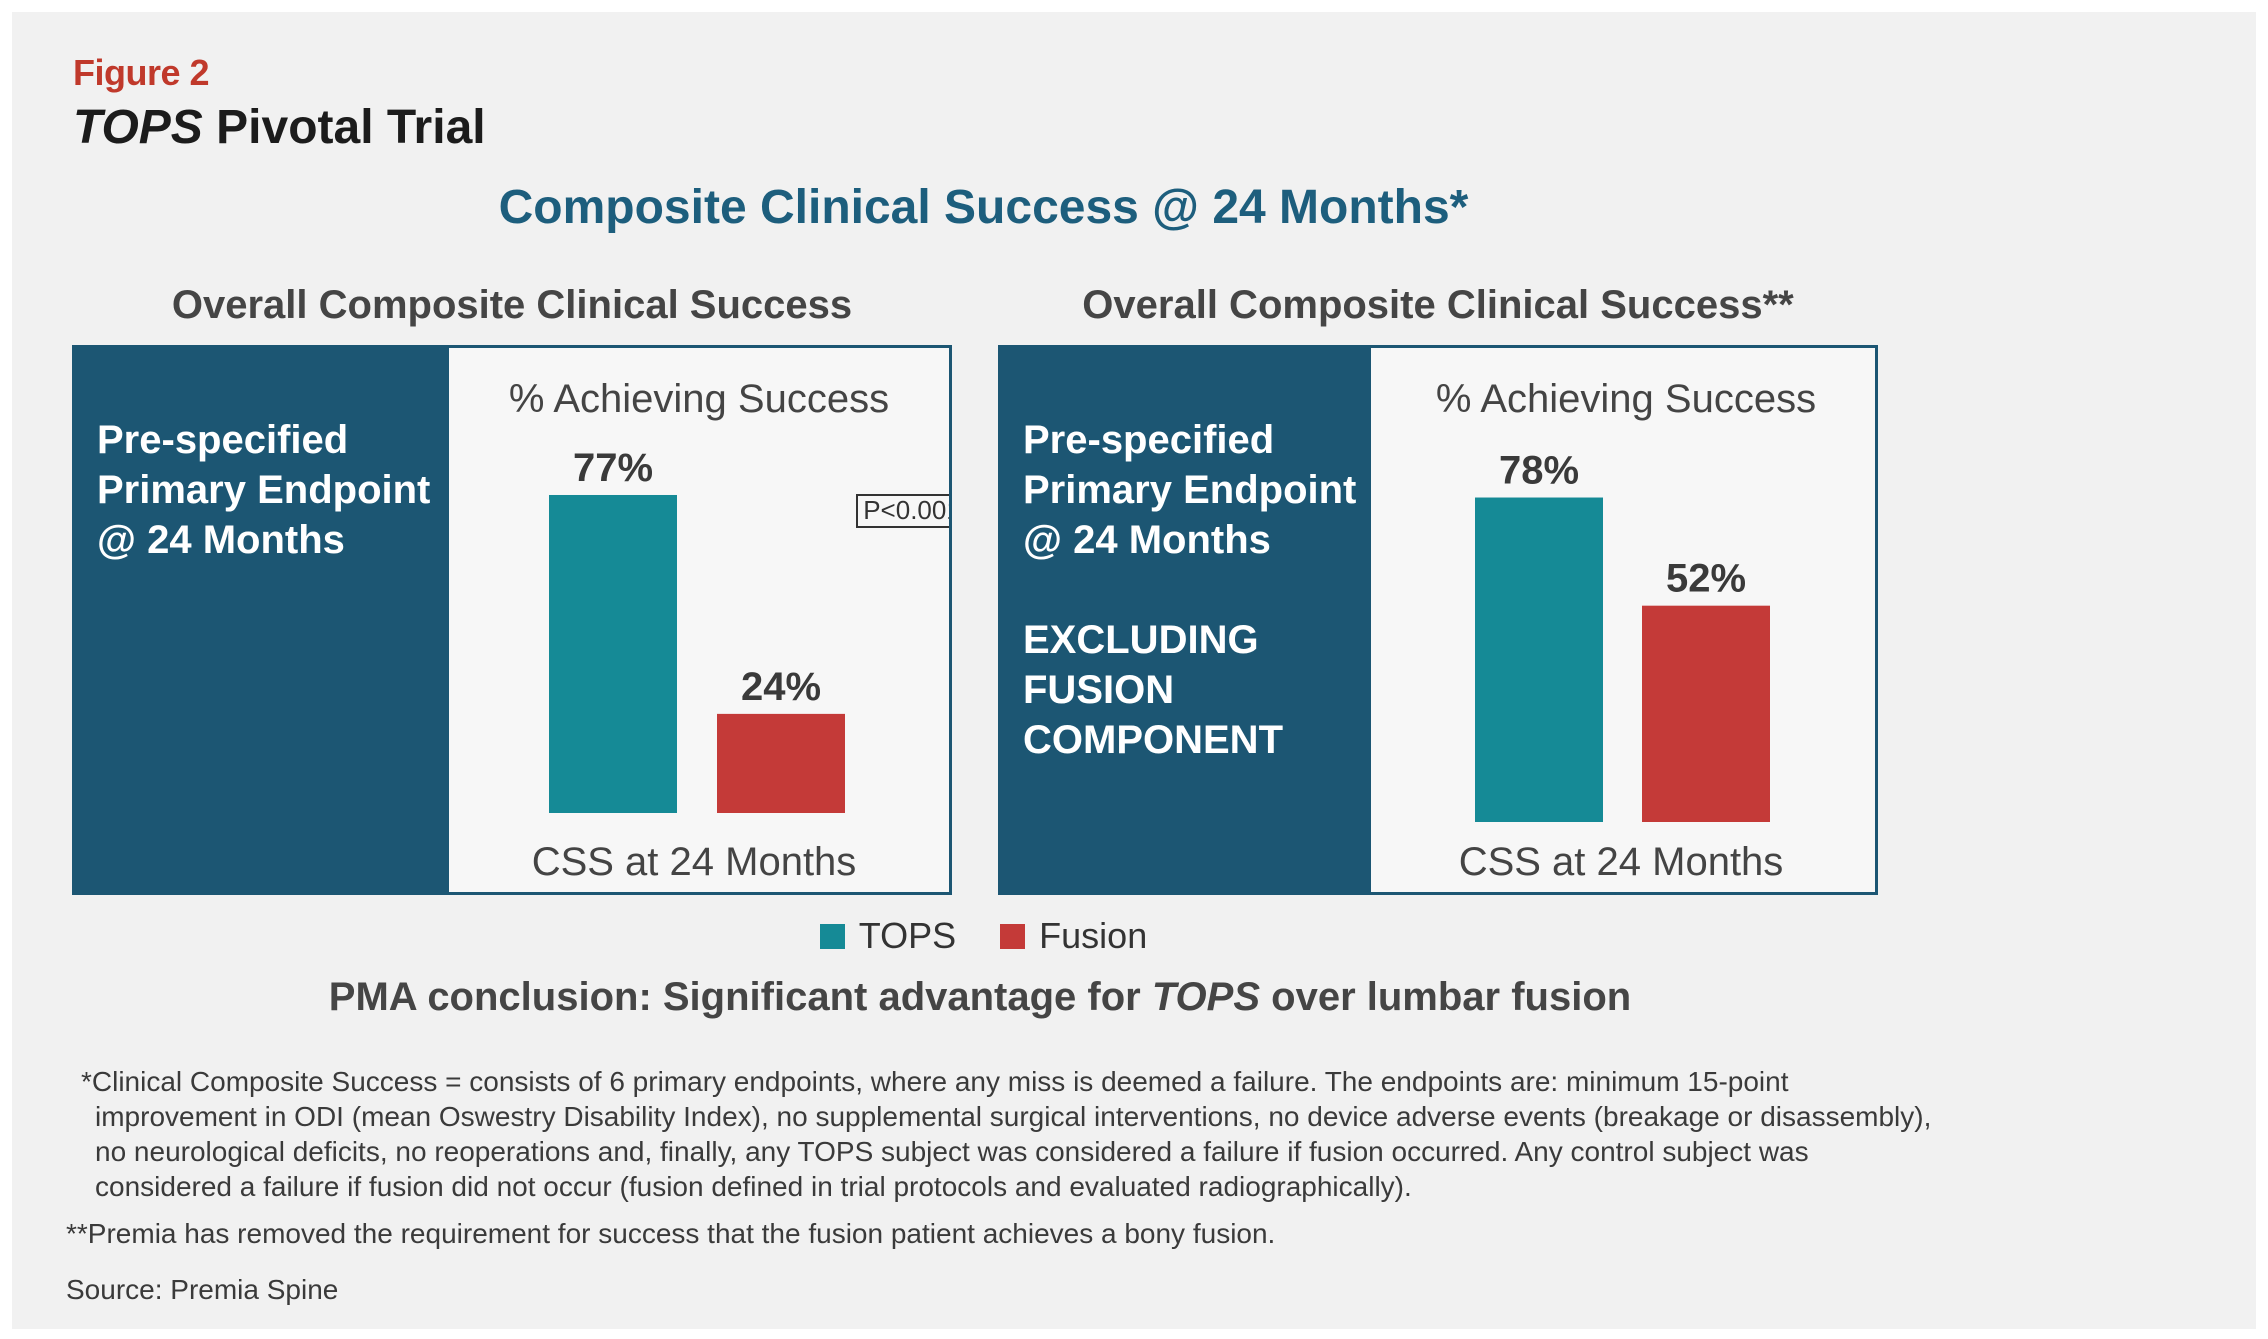 The width and height of the screenshot is (2268, 1339). Describe the element at coordinates (1093, 935) in the screenshot. I see `legend-label-fusion: Fusion` at that location.